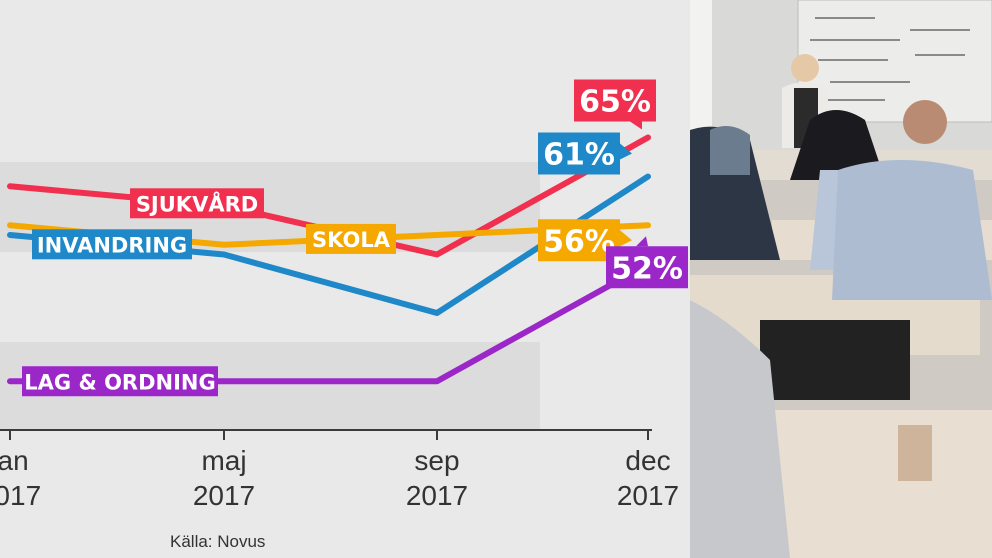 The image size is (992, 558). I want to click on end-value-label: 61%, so click(579, 155).